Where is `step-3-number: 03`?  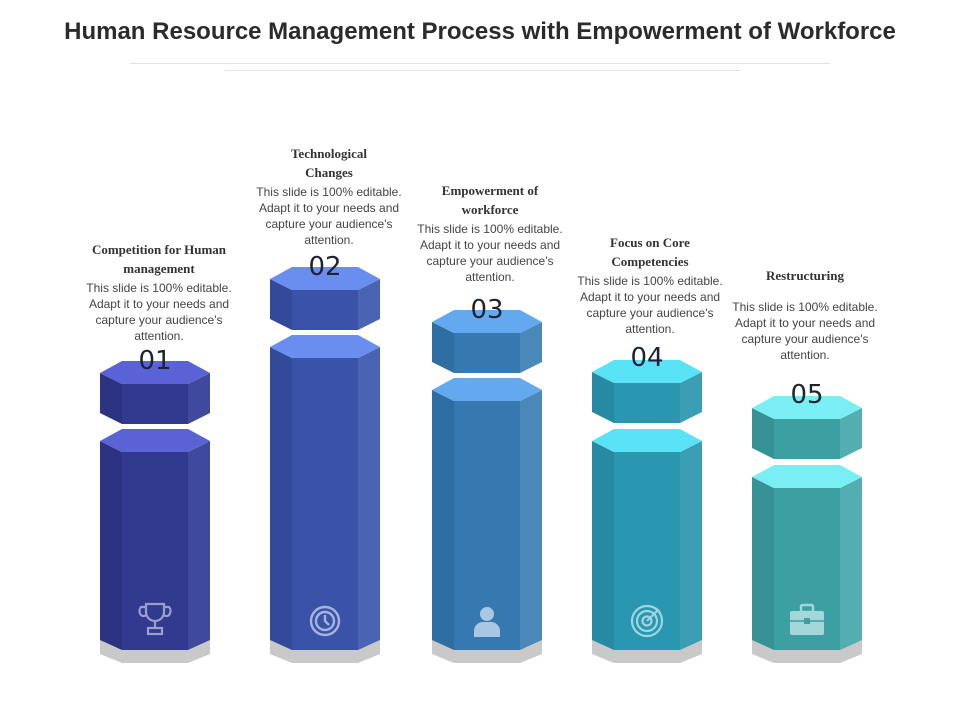
step-3-number: 03 is located at coordinates (487, 310).